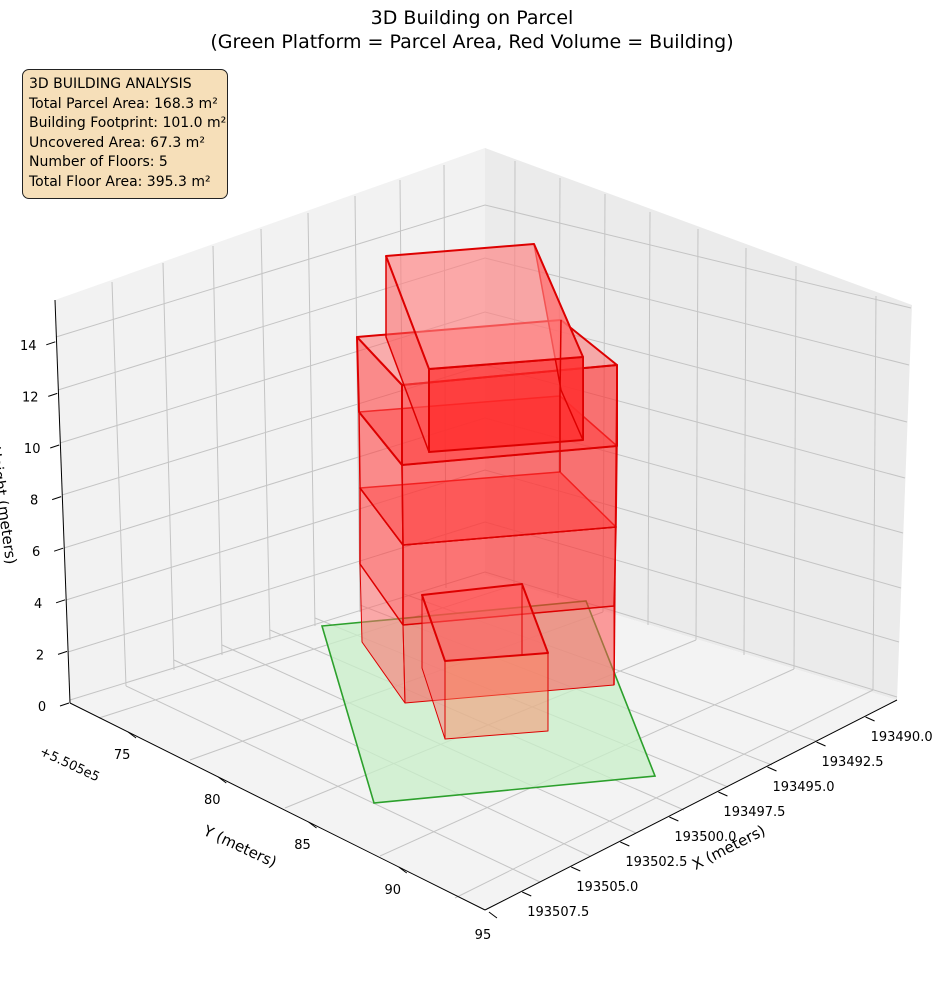  I want to click on x-tick-1-mark, so click(821, 744).